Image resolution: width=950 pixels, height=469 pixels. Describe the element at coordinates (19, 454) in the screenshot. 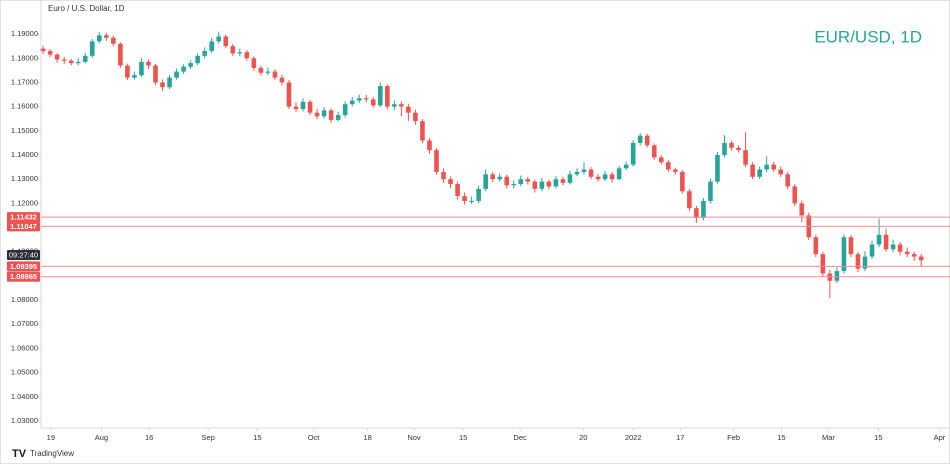

I see `logo-mark: TV` at that location.